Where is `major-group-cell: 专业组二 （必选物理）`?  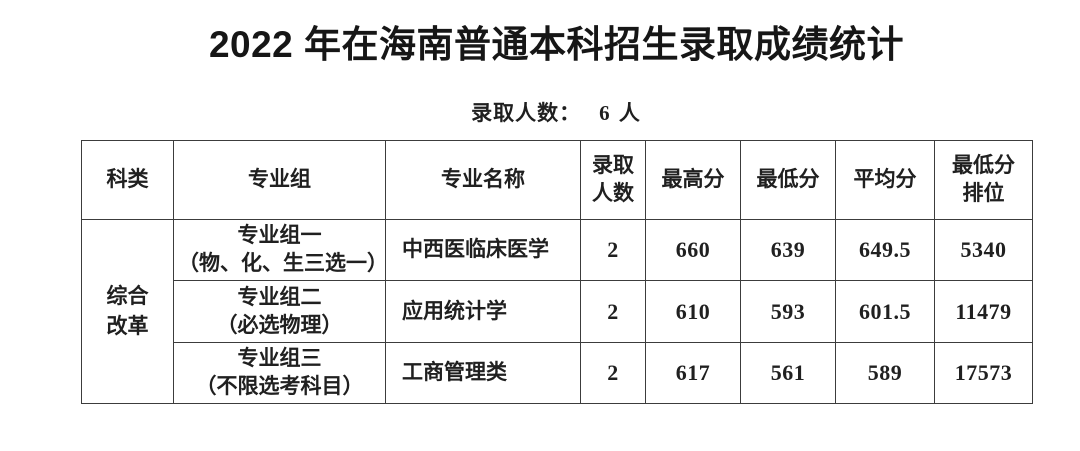 major-group-cell: 专业组二 （必选物理） is located at coordinates (279, 311).